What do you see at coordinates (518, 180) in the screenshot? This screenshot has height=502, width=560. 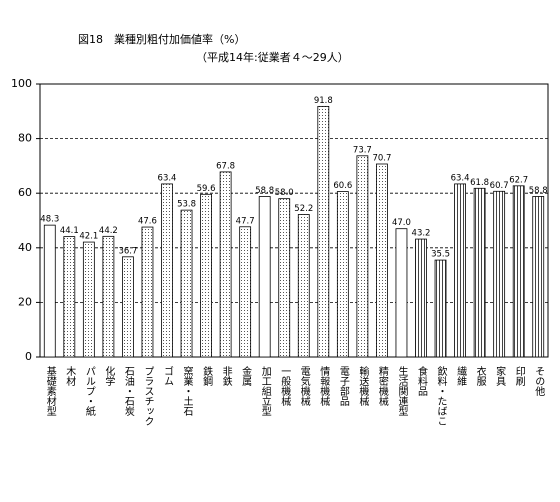 I see `data-label: 62.7` at bounding box center [518, 180].